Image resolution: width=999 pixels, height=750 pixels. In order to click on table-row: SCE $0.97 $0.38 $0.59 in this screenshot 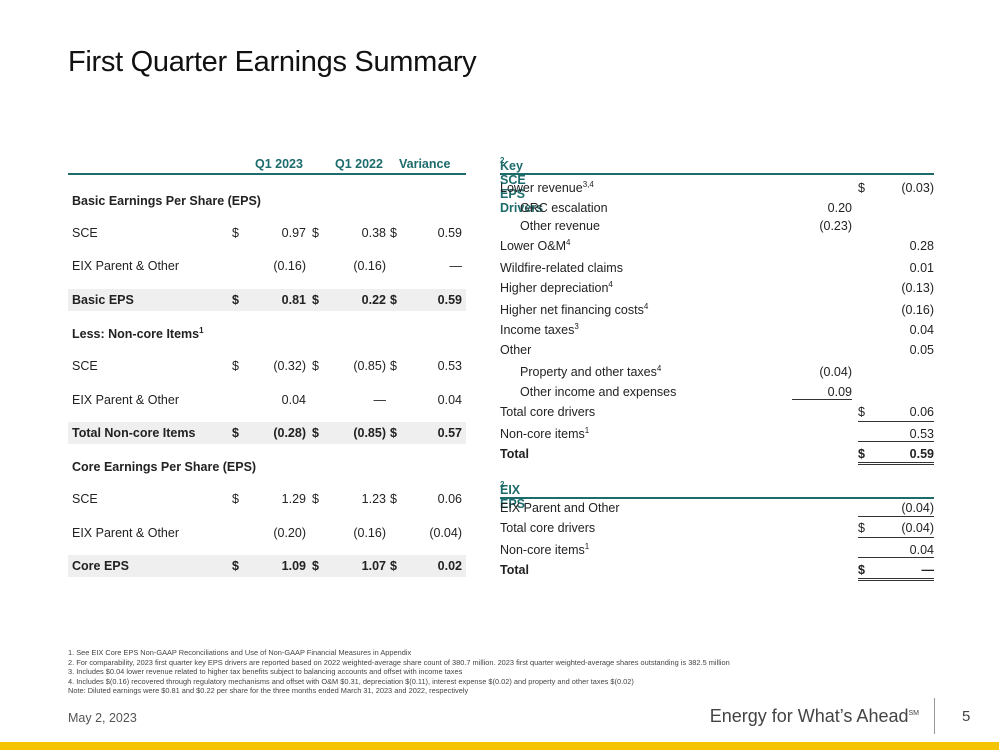, I will do `click(267, 233)`.